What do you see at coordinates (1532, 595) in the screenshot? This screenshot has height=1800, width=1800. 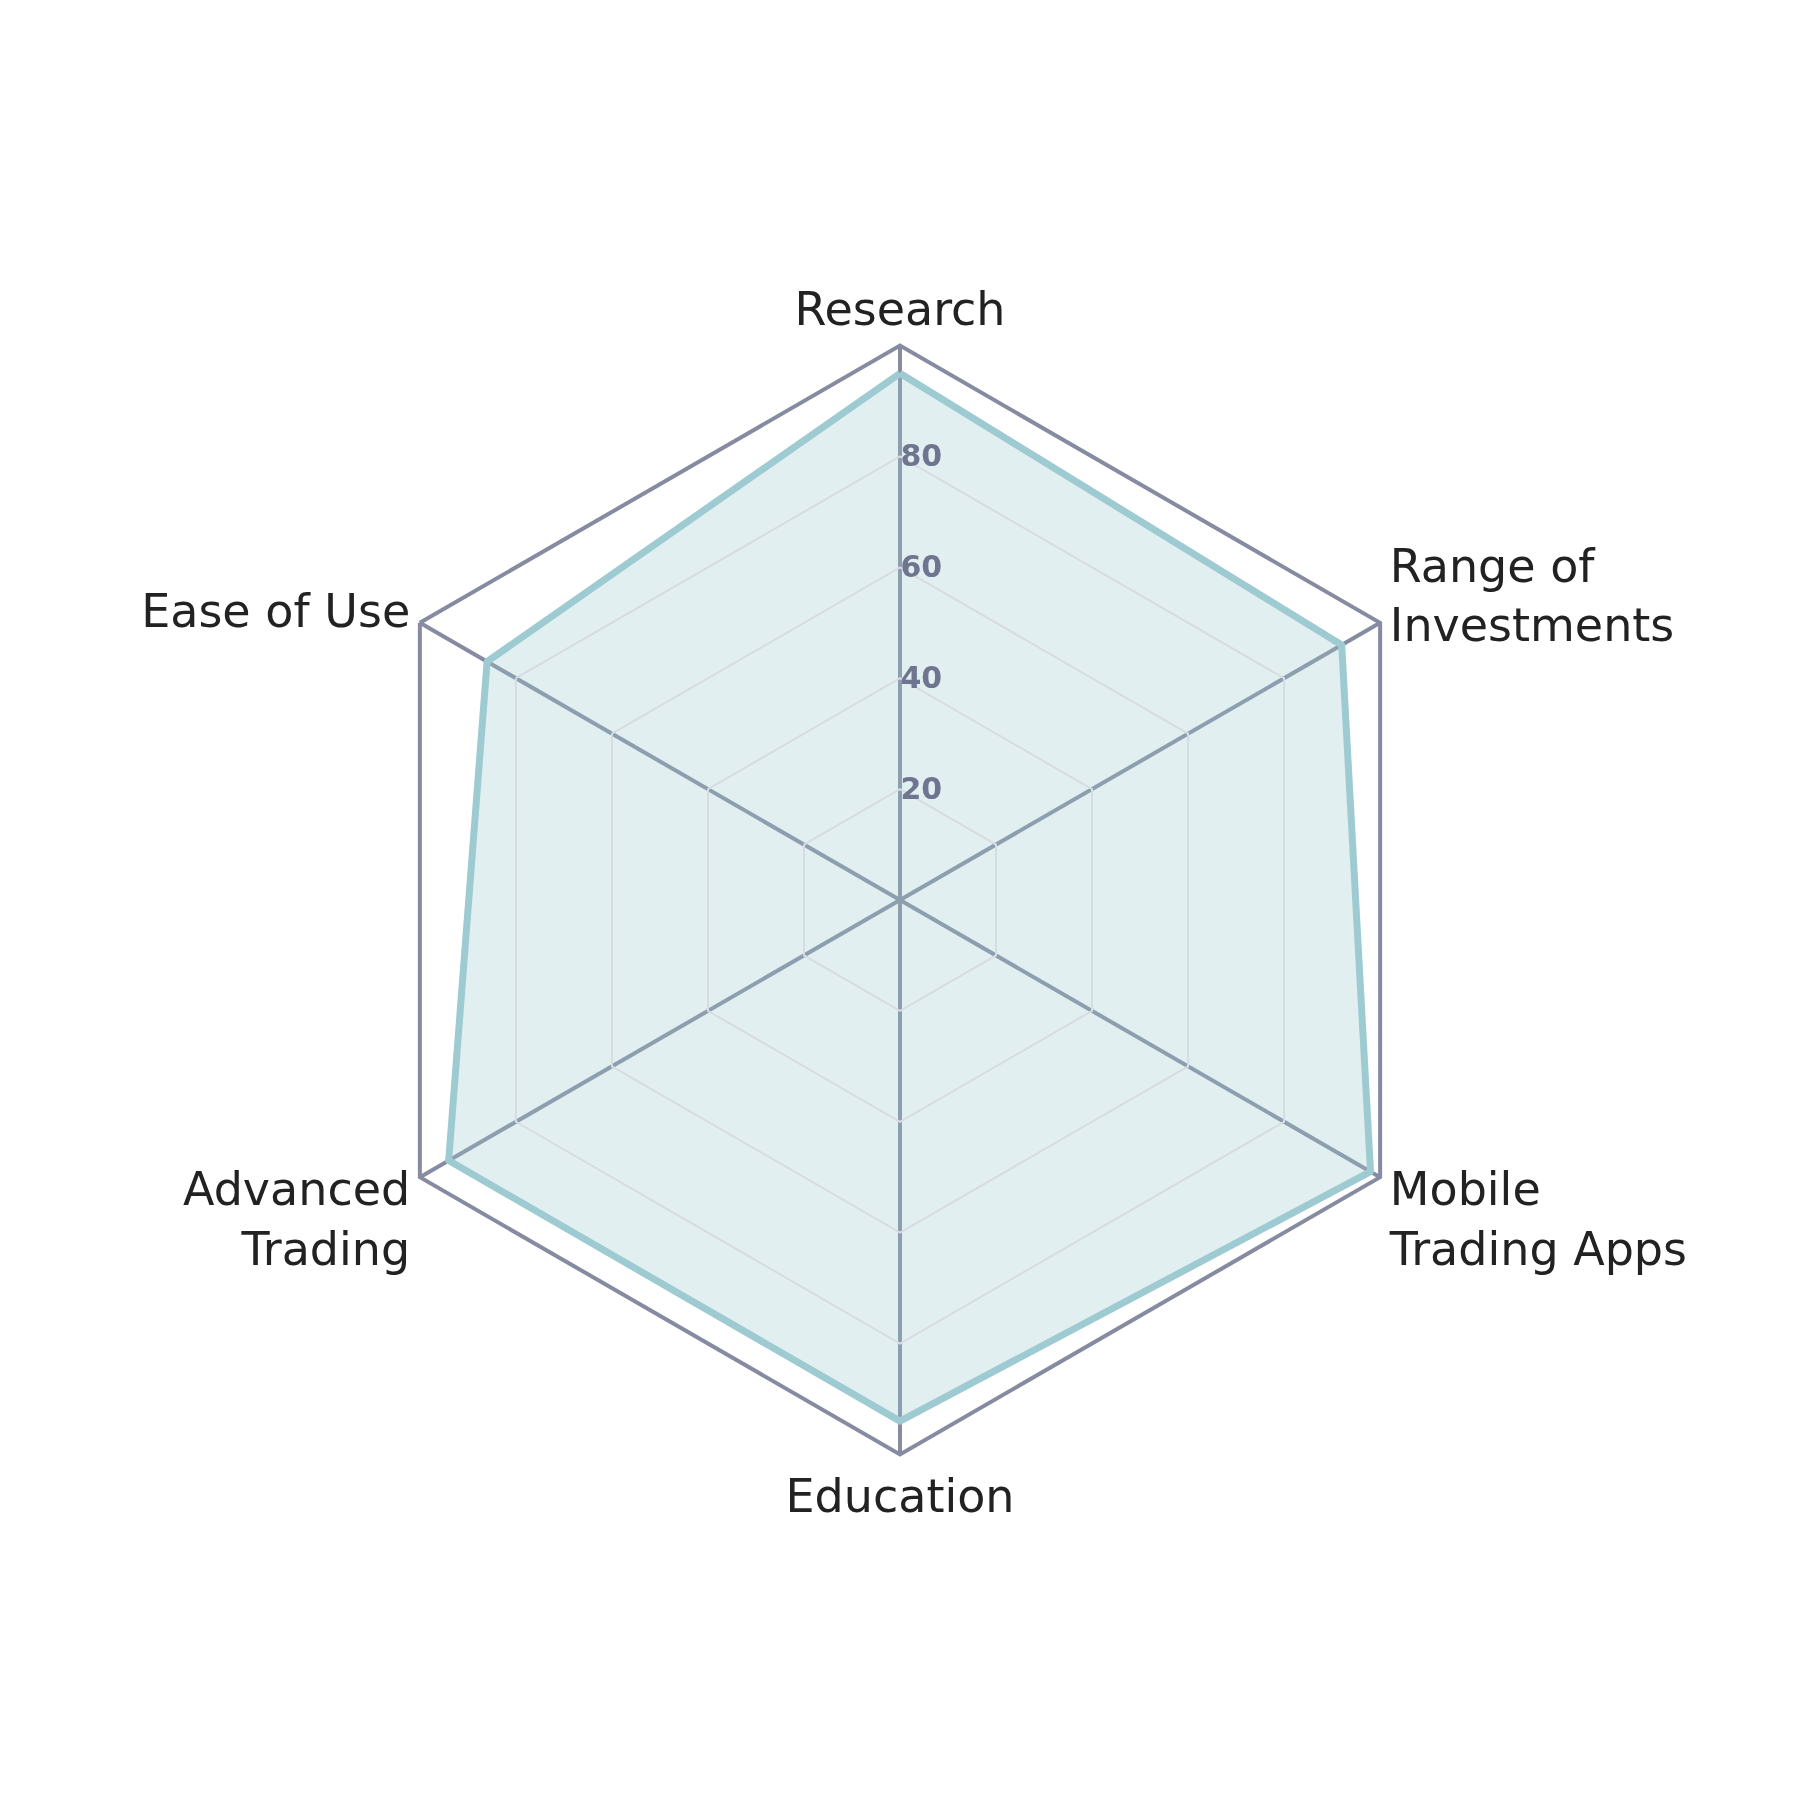 I see `spoke-label: Range of Investments` at bounding box center [1532, 595].